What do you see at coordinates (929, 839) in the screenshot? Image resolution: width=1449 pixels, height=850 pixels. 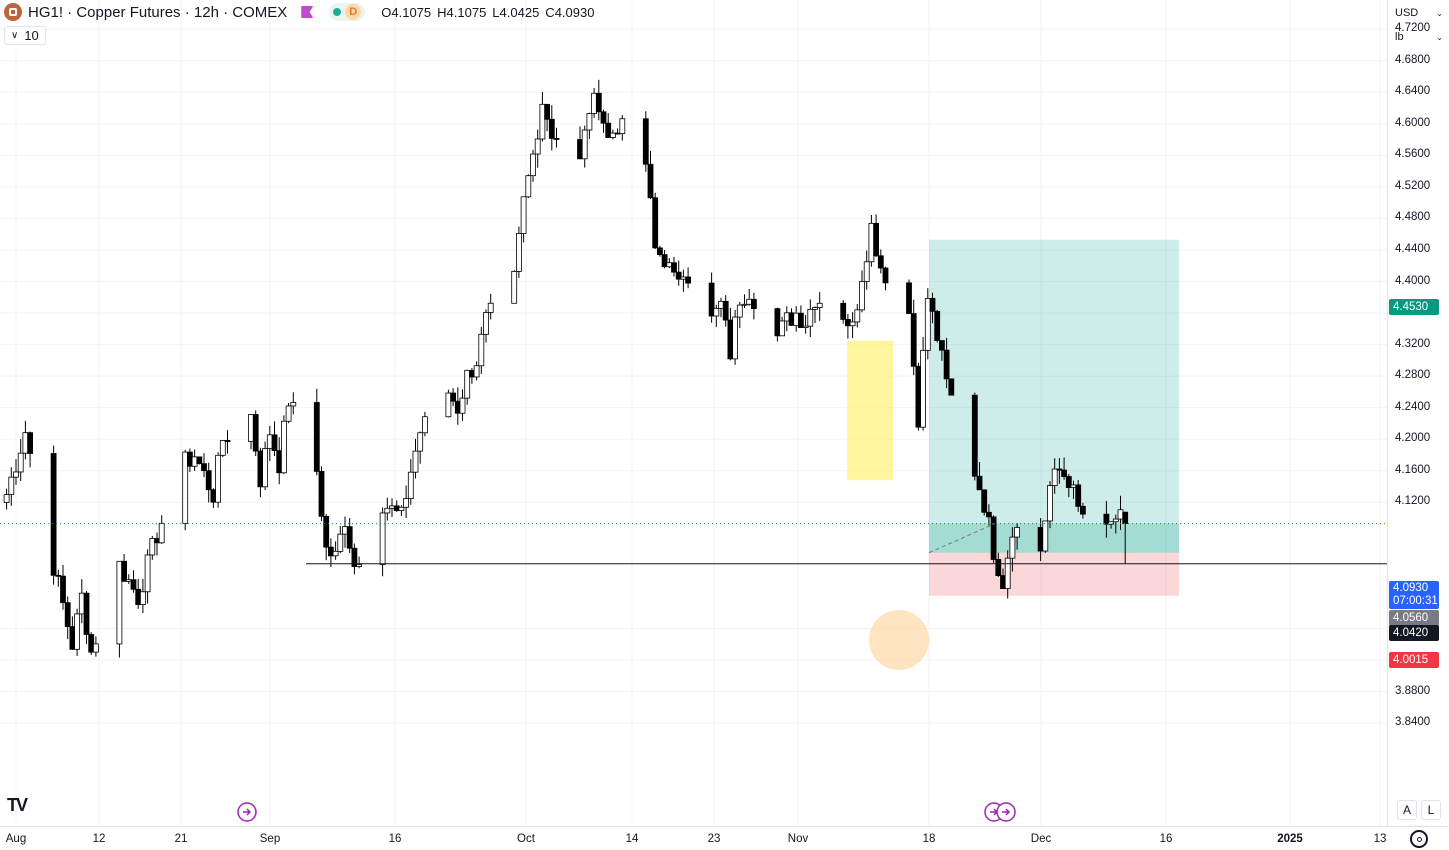 I see `time-tick-label: 18` at bounding box center [929, 839].